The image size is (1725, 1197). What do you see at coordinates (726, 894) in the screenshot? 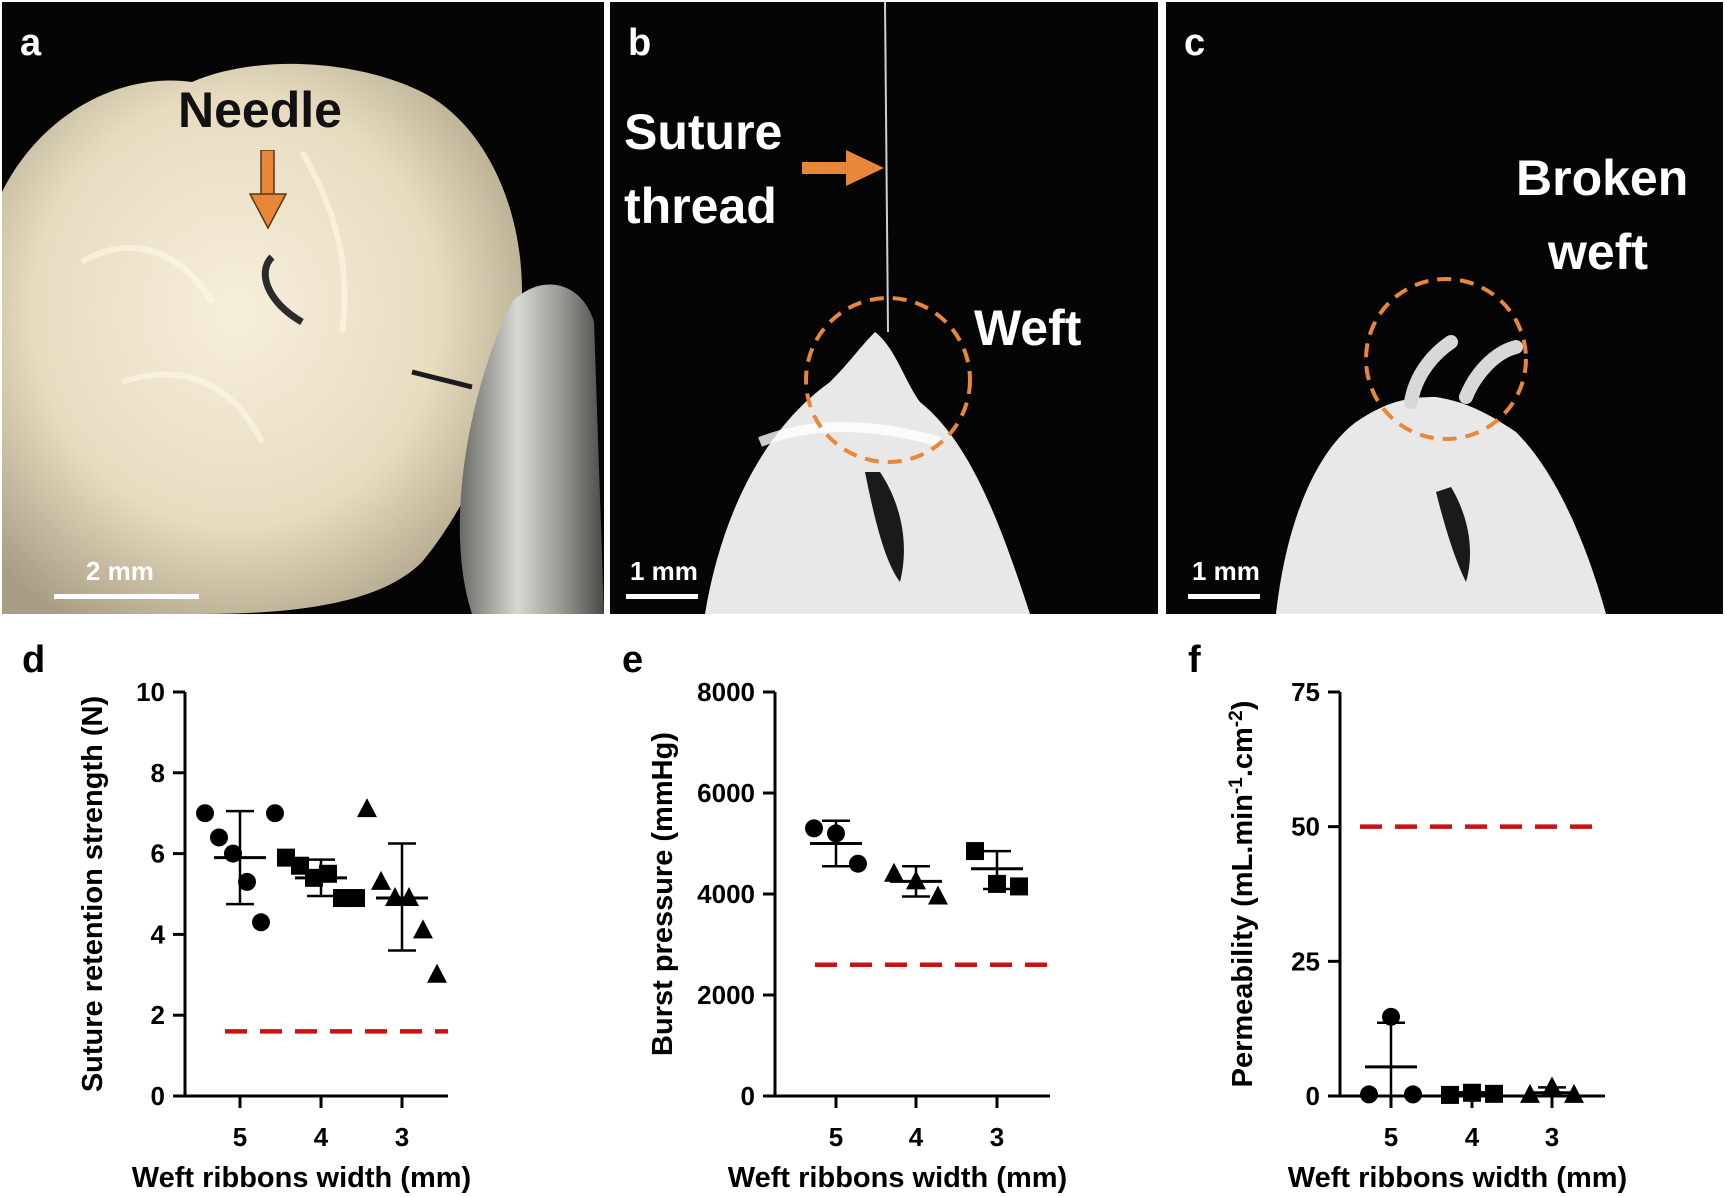
I see `y-tick-label: 4000` at bounding box center [726, 894].